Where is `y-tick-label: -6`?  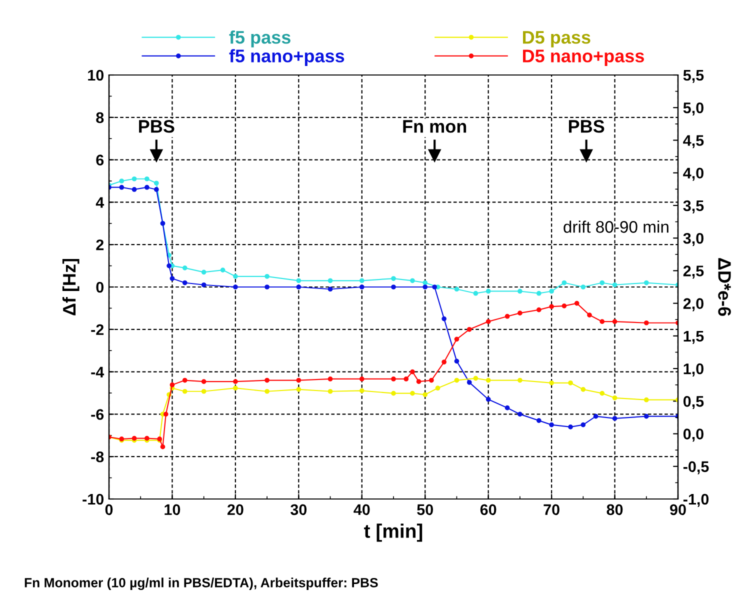
y-tick-label: -6 is located at coordinates (97, 414).